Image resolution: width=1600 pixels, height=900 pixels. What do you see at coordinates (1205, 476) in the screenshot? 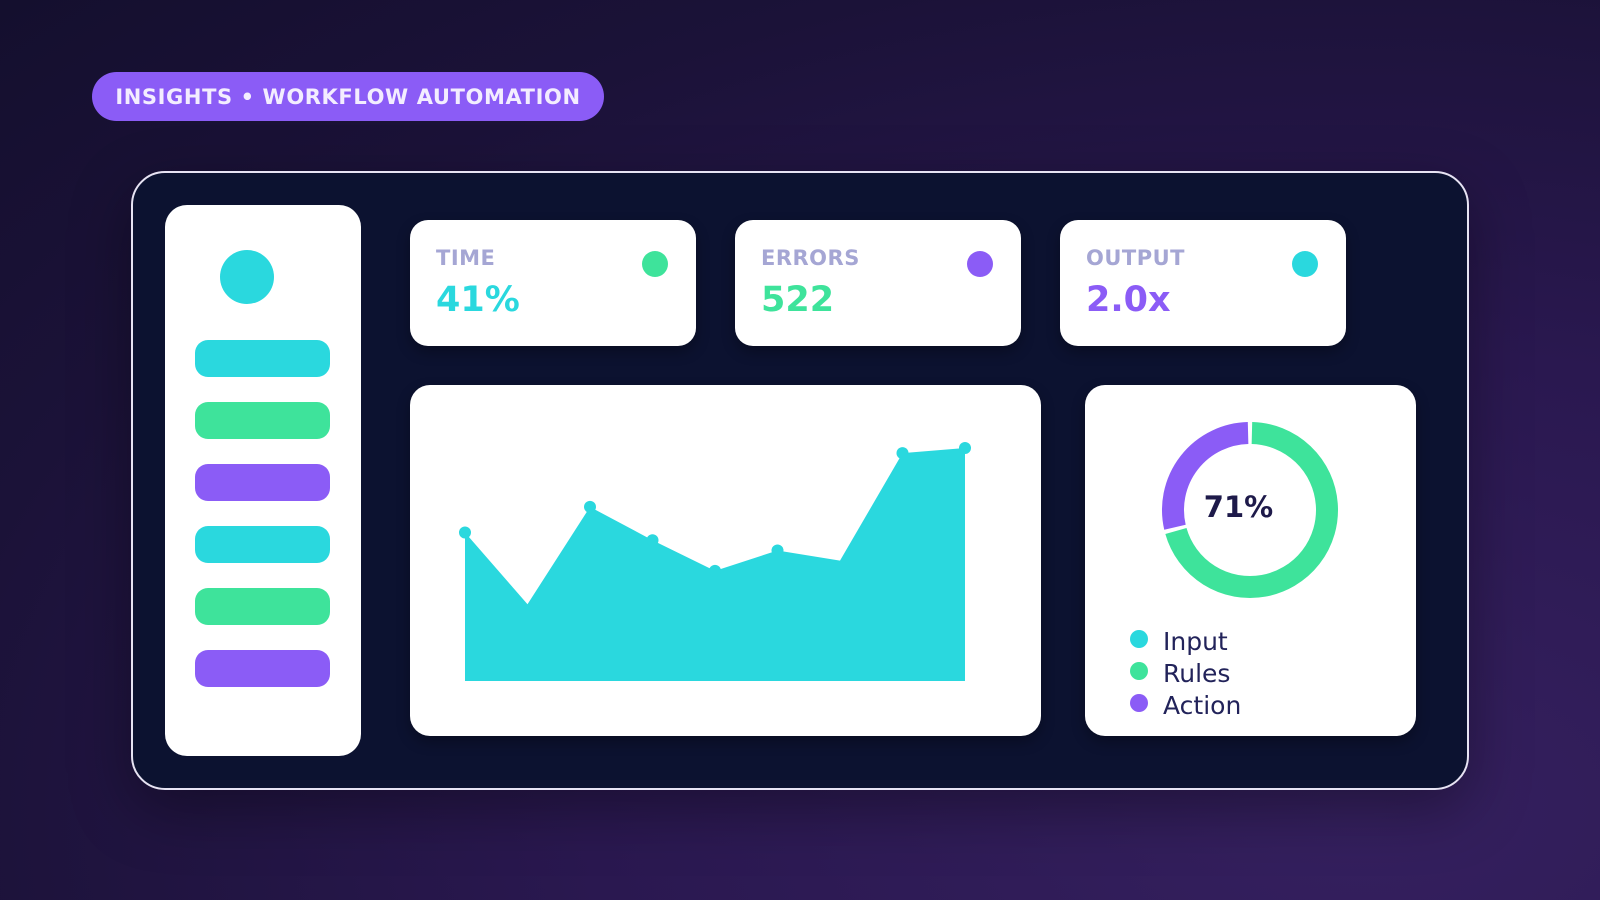
I see `donut-slice-action` at bounding box center [1205, 476].